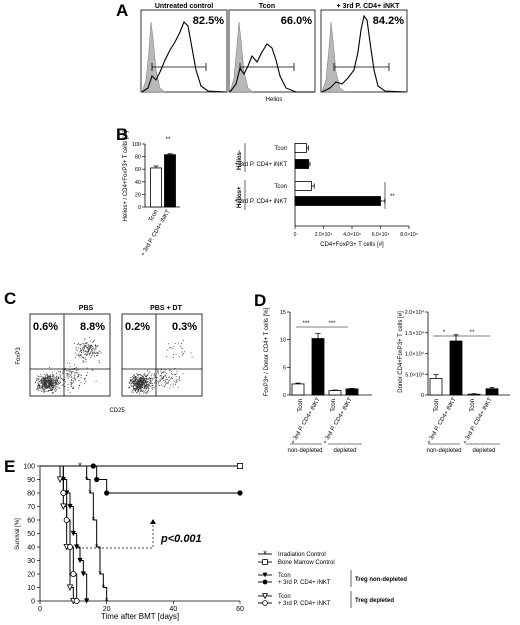 This screenshot has width=520, height=625. What do you see at coordinates (31, 507) in the screenshot?
I see `e-ytick-label-7: 70` at bounding box center [31, 507].